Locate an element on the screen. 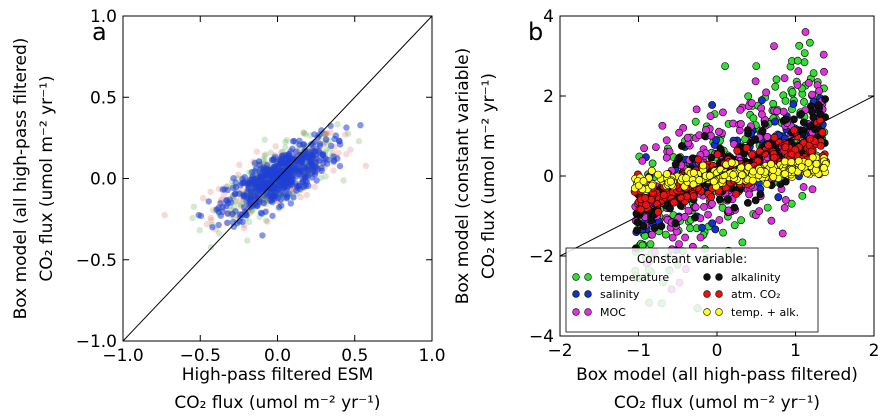  x-tick-label: 0.0 is located at coordinates (277, 356).